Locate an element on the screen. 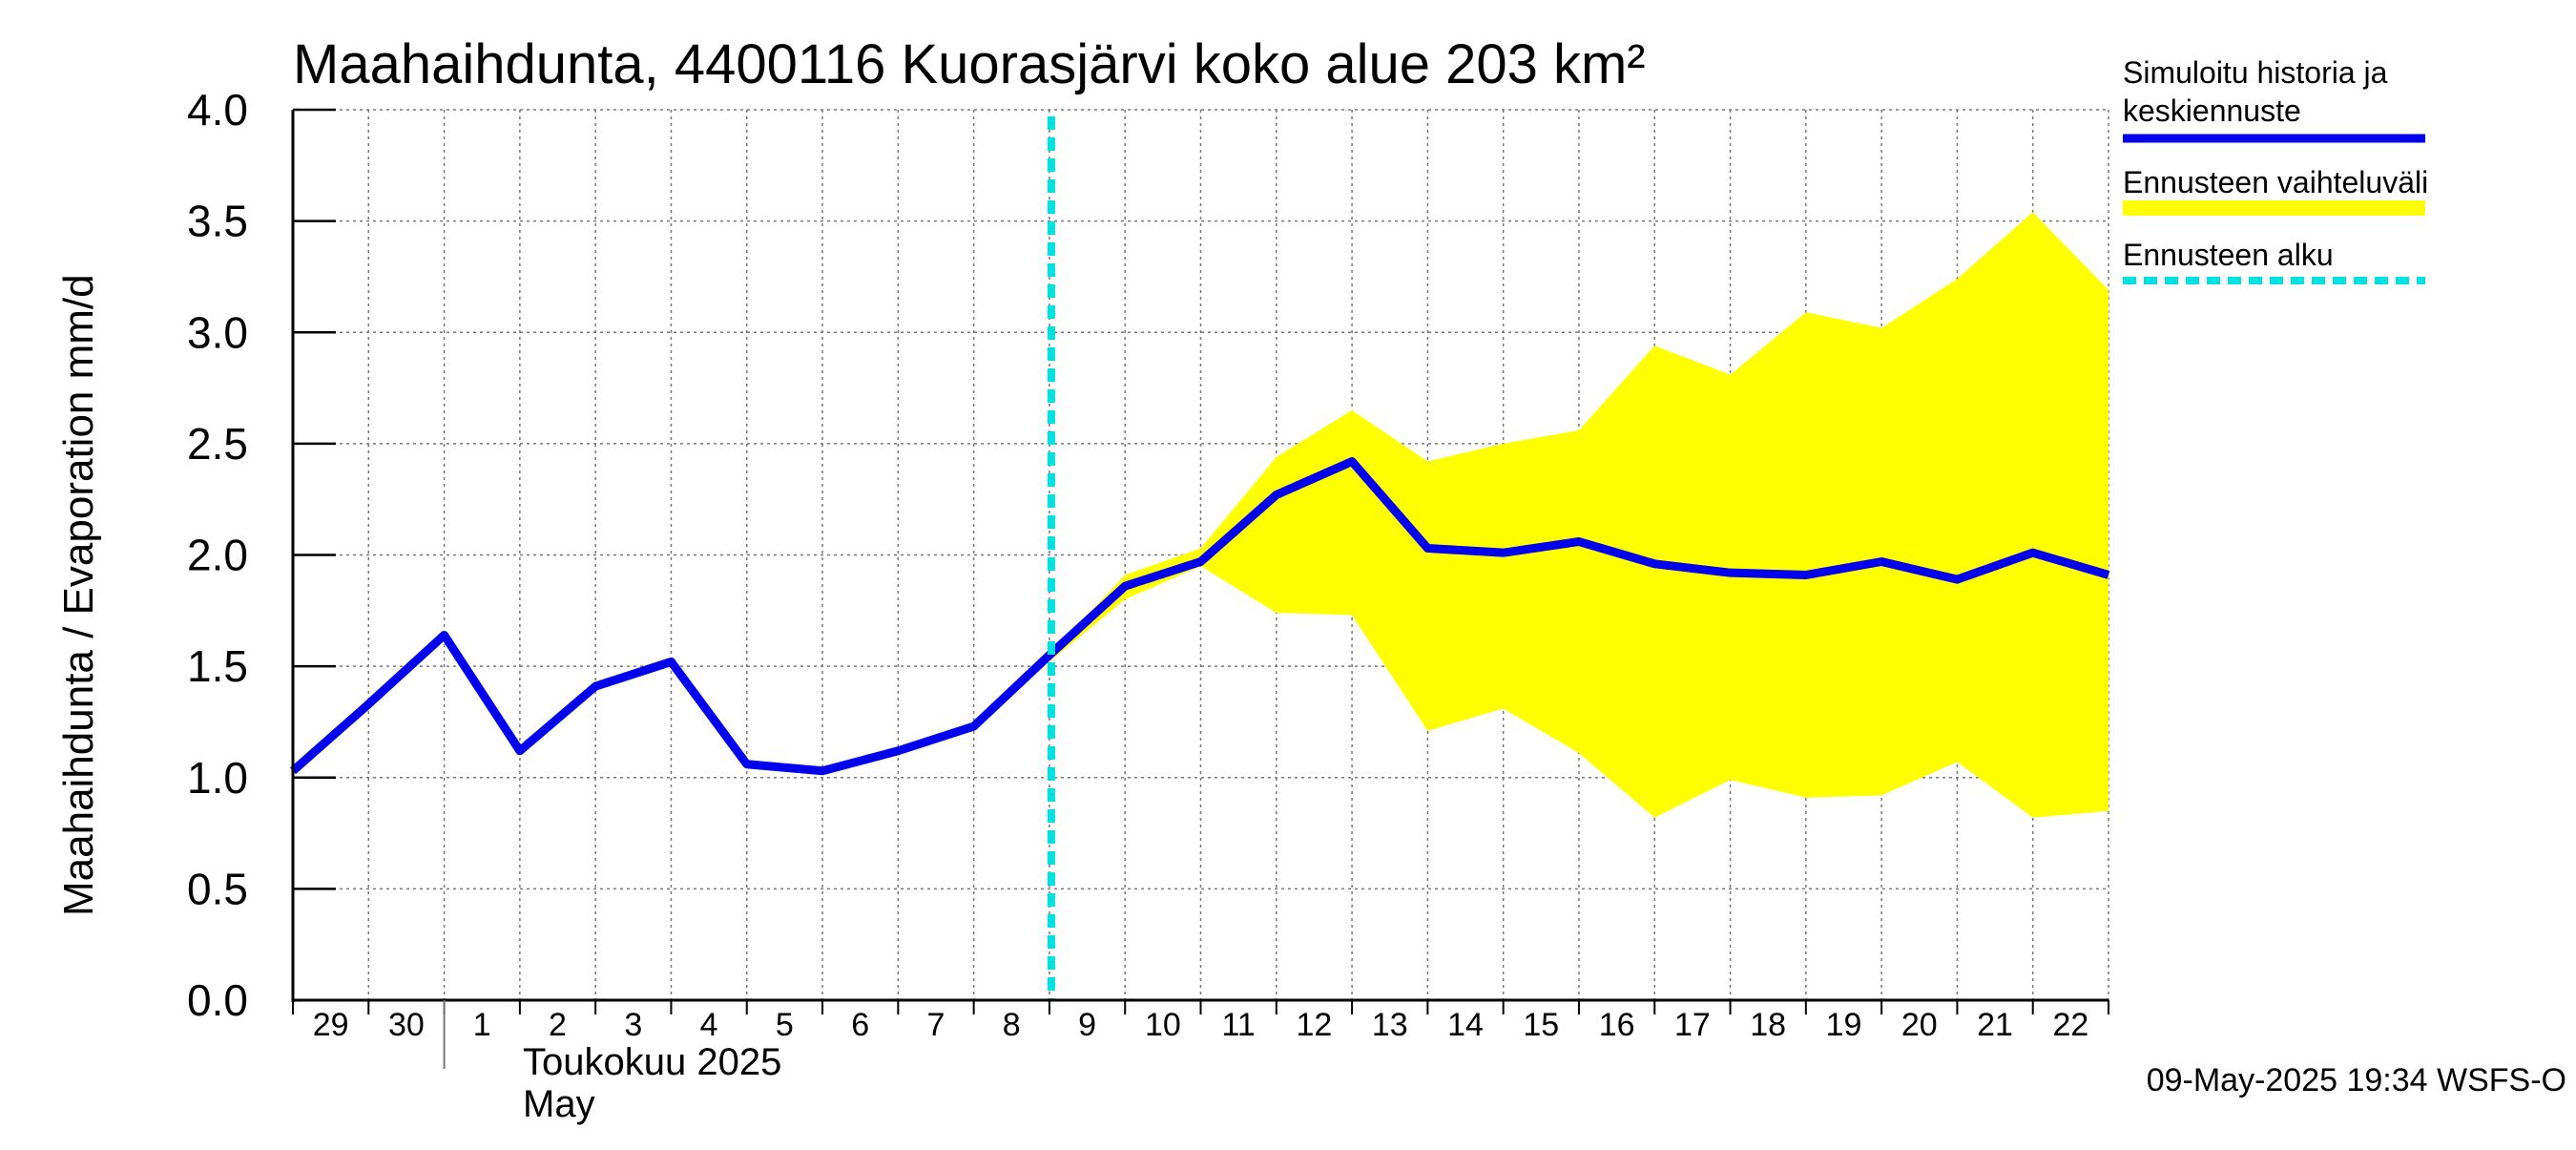 The width and height of the screenshot is (2576, 1150). legend-label: keskiennuste is located at coordinates (2212, 111).